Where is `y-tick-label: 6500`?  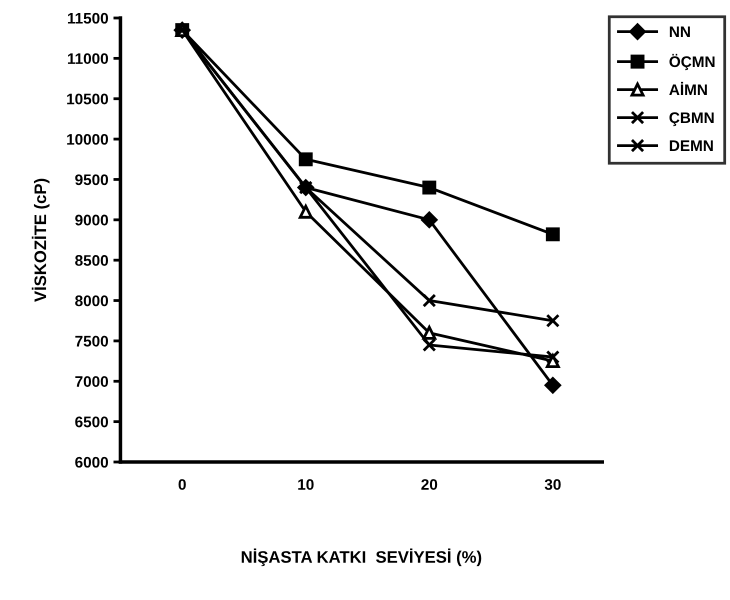
y-tick-label: 6500 is located at coordinates (91, 422).